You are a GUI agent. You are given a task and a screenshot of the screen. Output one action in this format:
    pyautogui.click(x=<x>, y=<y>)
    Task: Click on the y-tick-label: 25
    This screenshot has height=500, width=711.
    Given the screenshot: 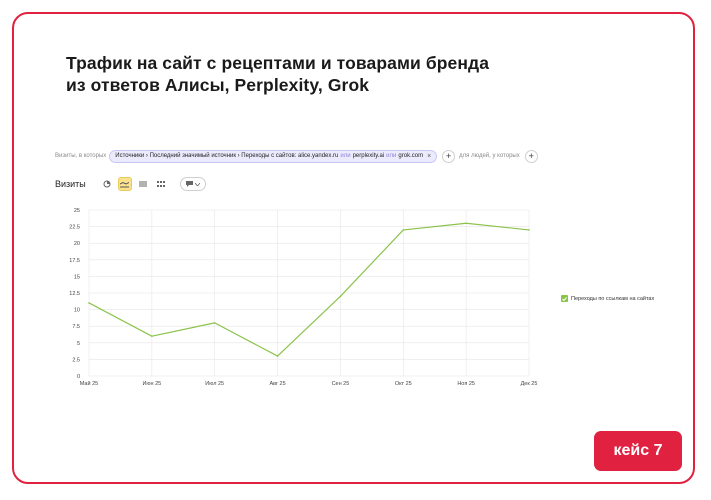 What is the action you would take?
    pyautogui.click(x=77, y=211)
    